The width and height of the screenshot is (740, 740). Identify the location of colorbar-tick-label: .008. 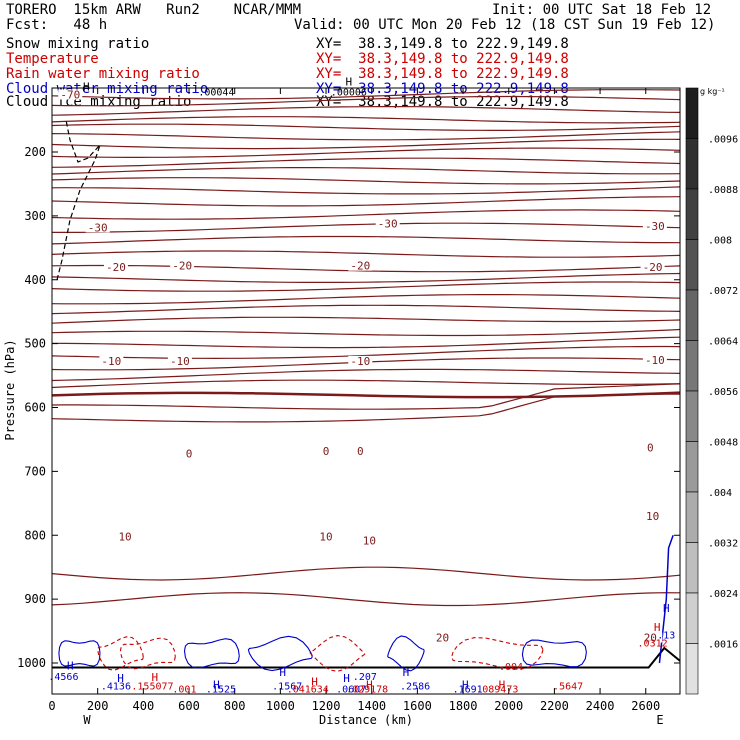
(720, 241).